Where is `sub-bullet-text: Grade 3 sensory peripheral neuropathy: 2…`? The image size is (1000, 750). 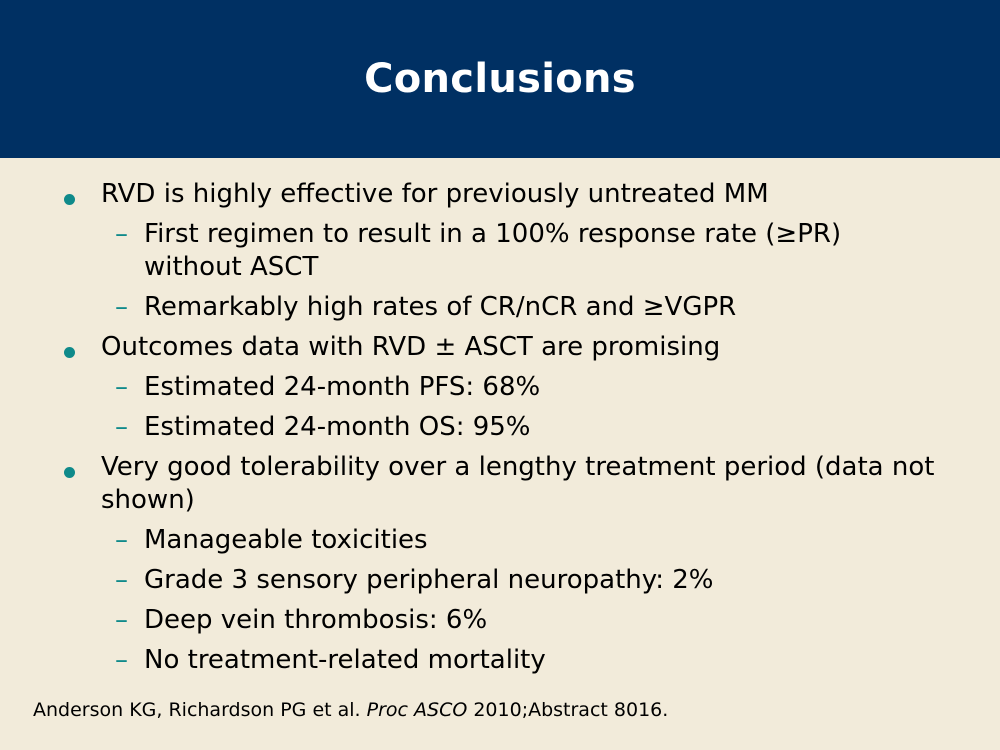
sub-bullet-text: Grade 3 sensory peripheral neuropathy: 2… is located at coordinates (429, 580).